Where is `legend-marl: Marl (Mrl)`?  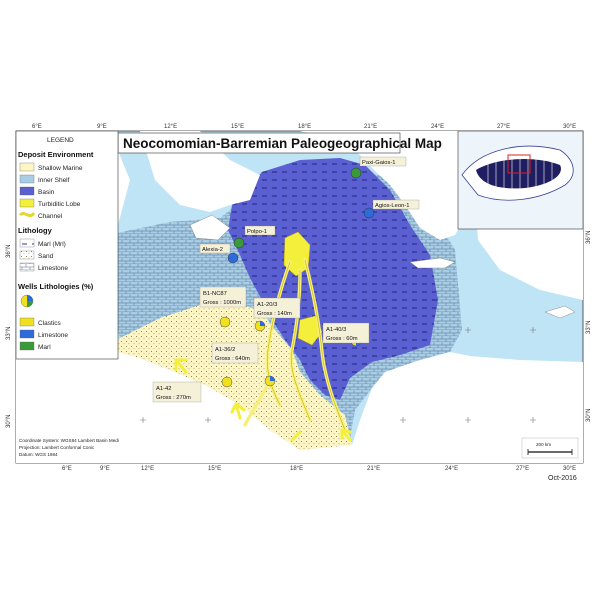 legend-marl: Marl (Mrl) is located at coordinates (52, 244).